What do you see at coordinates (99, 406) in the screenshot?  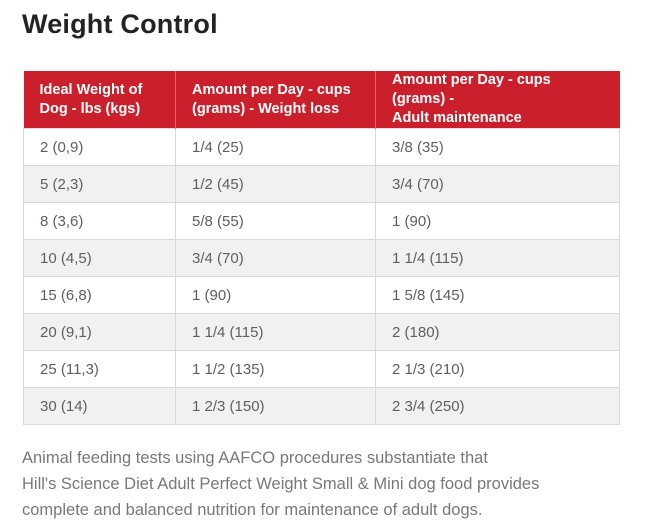 I see `table-cell: 30 (14)` at bounding box center [99, 406].